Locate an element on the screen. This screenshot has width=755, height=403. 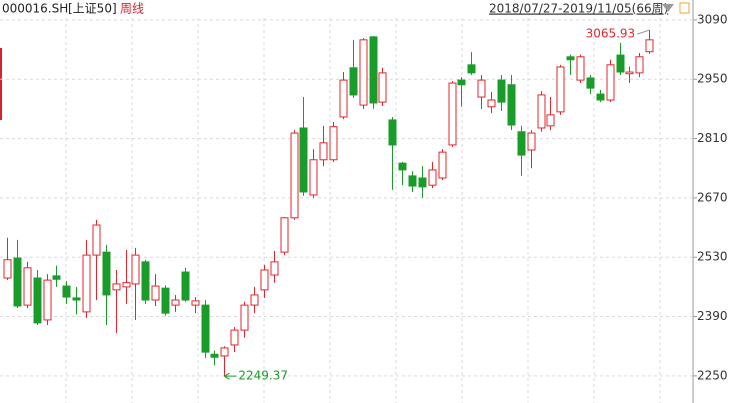
market: [上证50] is located at coordinates (92, 9).